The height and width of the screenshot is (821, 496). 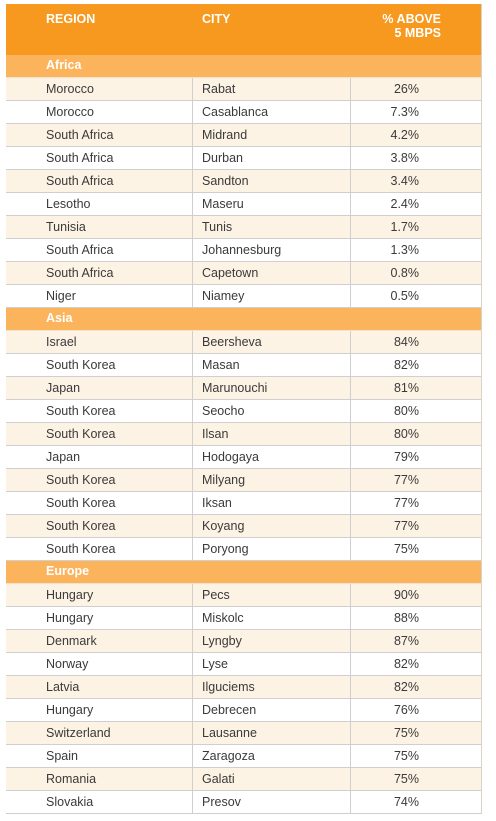 What do you see at coordinates (217, 503) in the screenshot?
I see `cell-city: Iksan` at bounding box center [217, 503].